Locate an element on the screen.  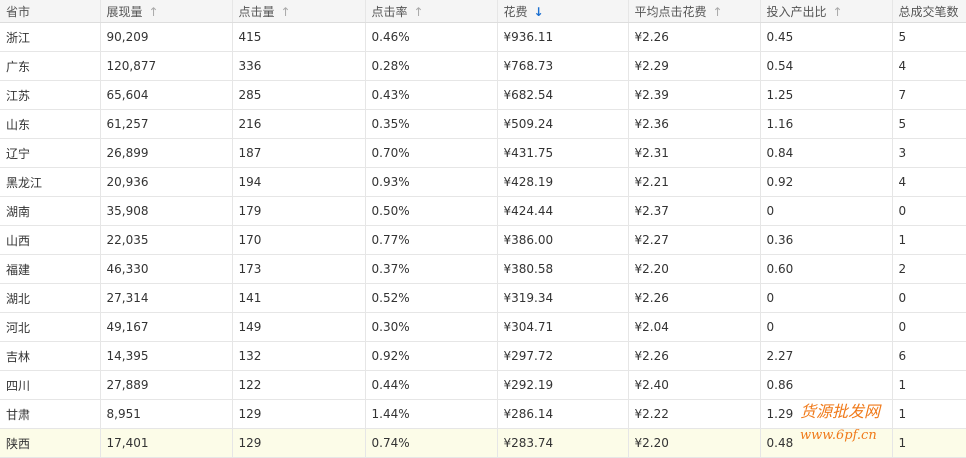
header-row: 省市 展现量 ↑ 点击量 ↑ 点击率 ↑ 花费 ↓ 平均点击花费 ↑ 投入产出比 ↑ 总成交笔数 is located at coordinates (483, 11).